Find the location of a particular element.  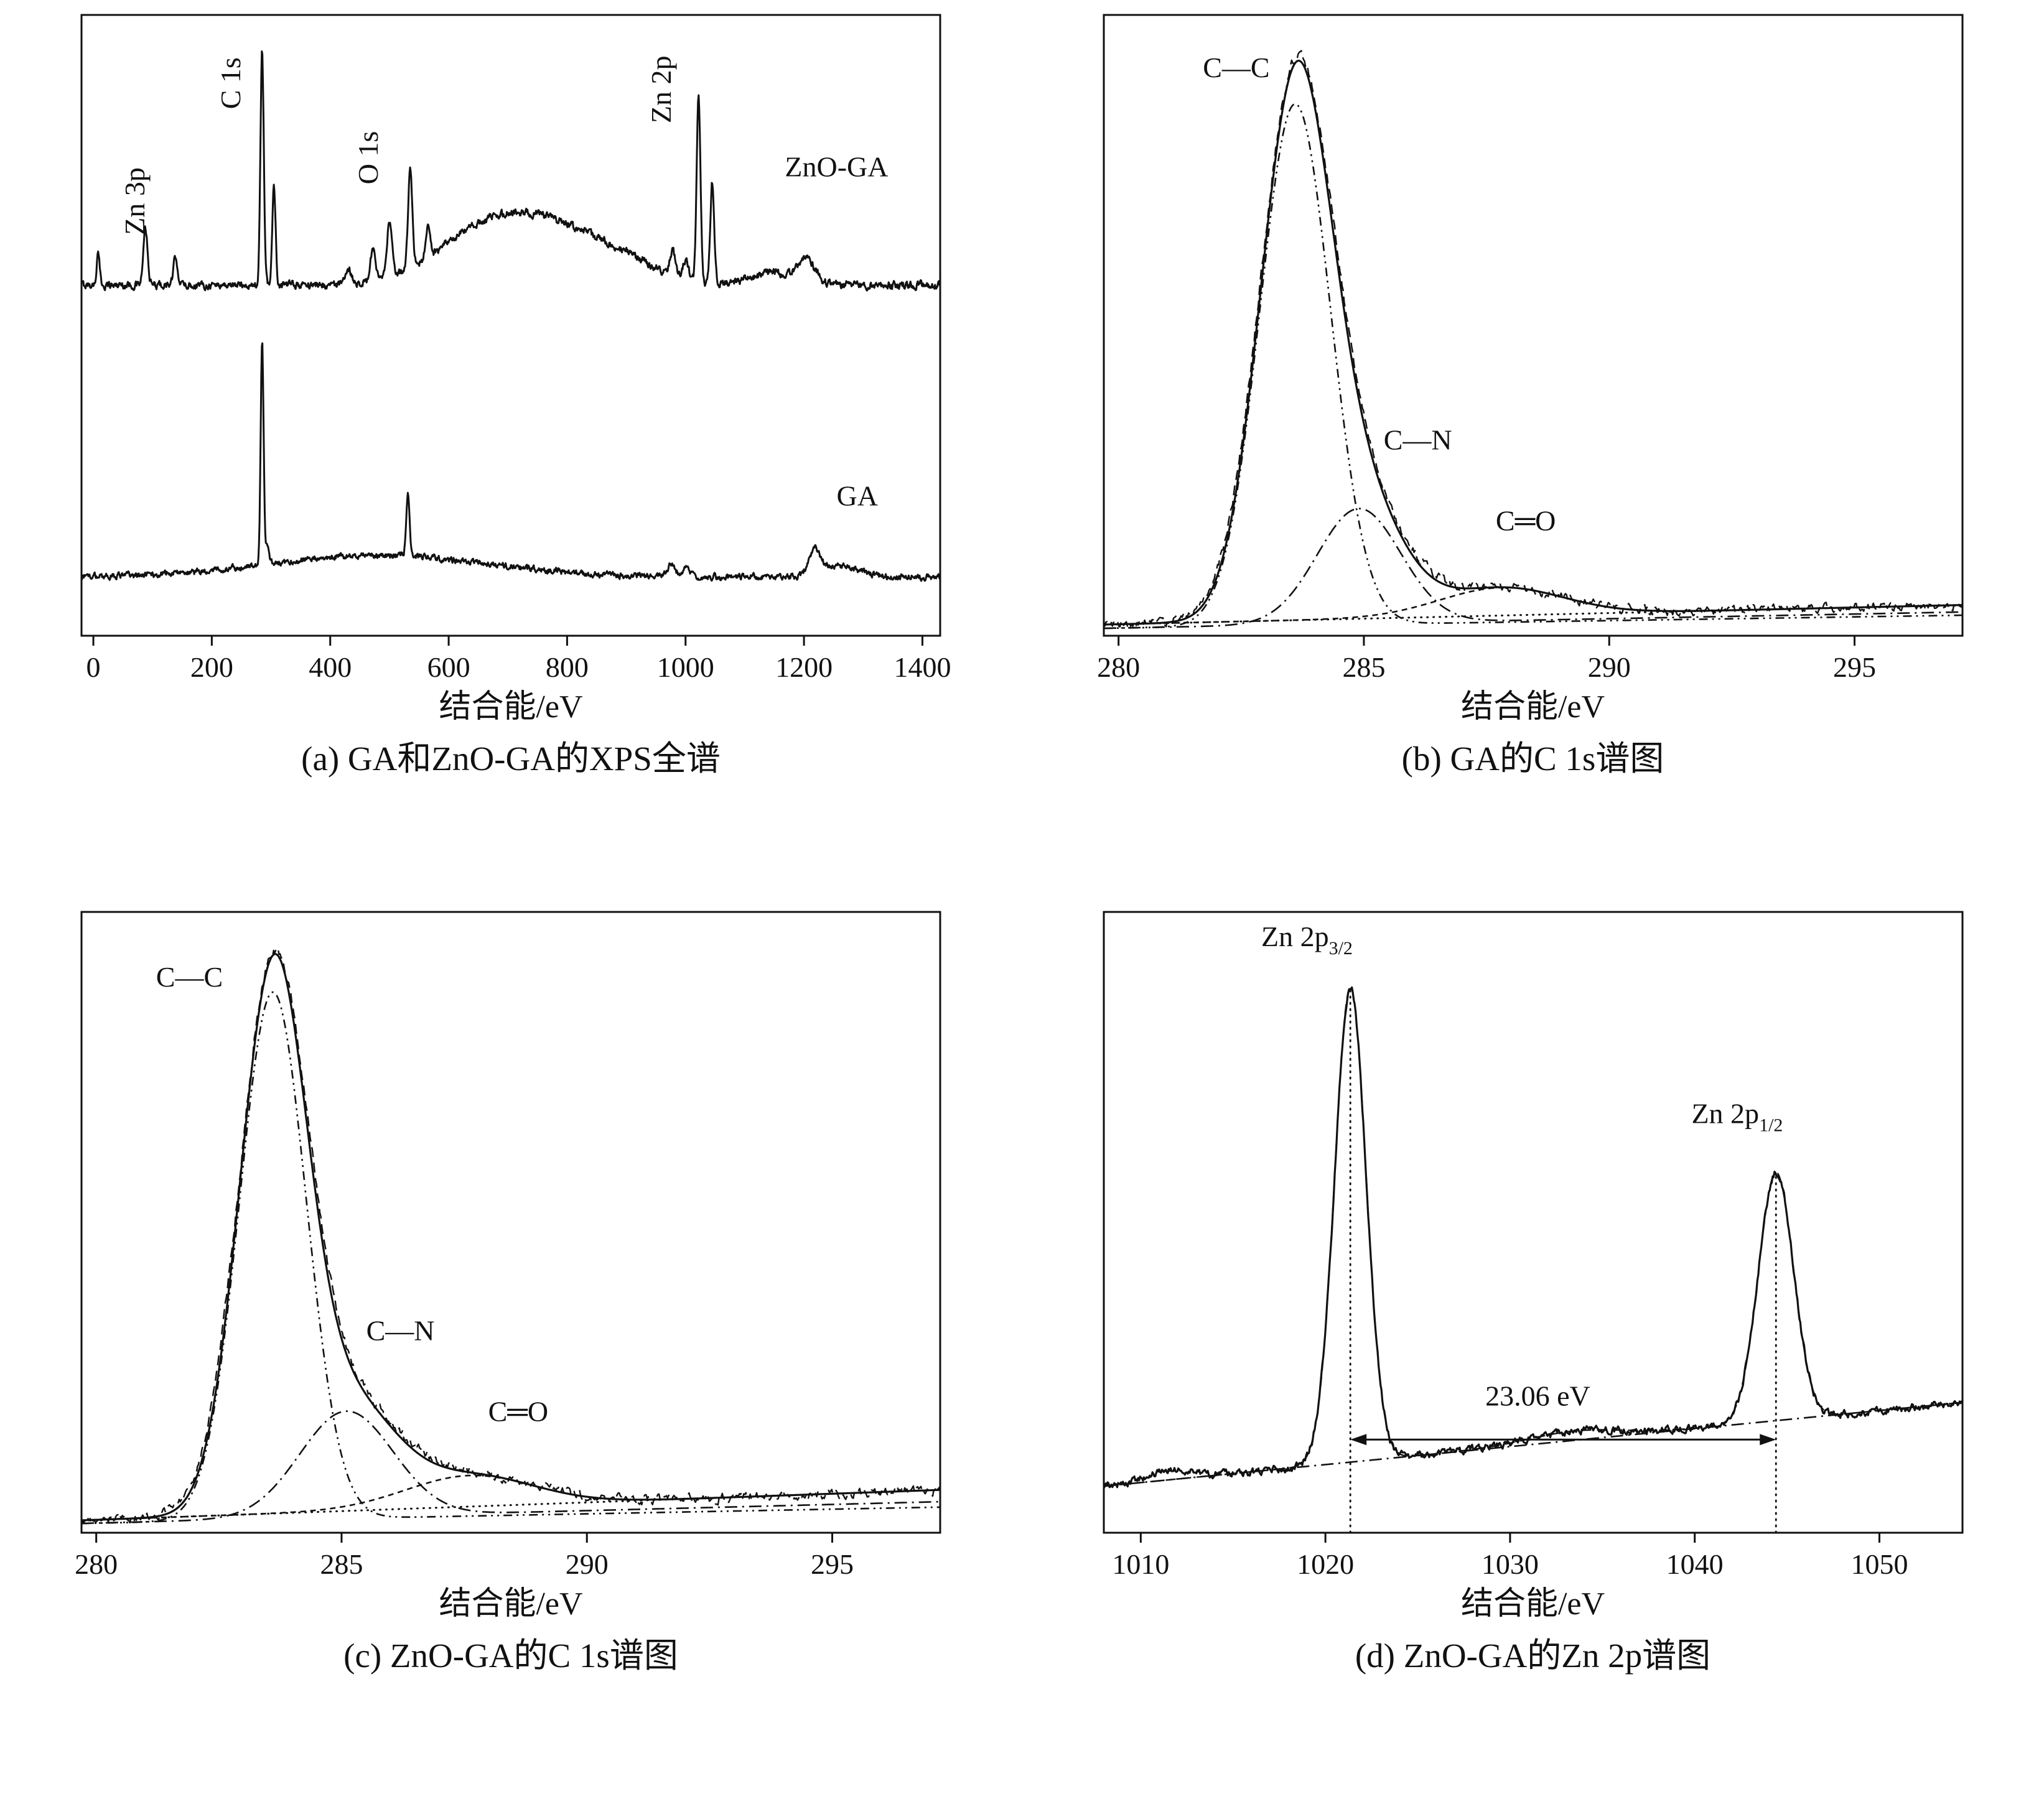

annotation-zn-3p: Zn 3p is located at coordinates (135, 201).